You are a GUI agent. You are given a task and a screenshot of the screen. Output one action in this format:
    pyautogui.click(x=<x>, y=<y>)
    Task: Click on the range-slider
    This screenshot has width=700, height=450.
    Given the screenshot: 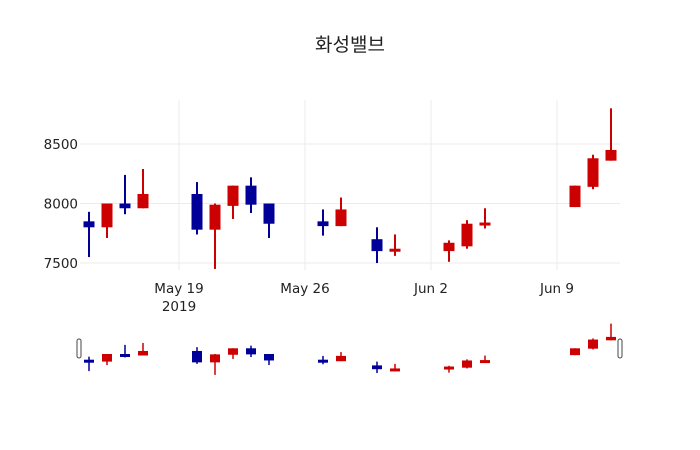 What is the action you would take?
    pyautogui.click(x=349, y=349)
    